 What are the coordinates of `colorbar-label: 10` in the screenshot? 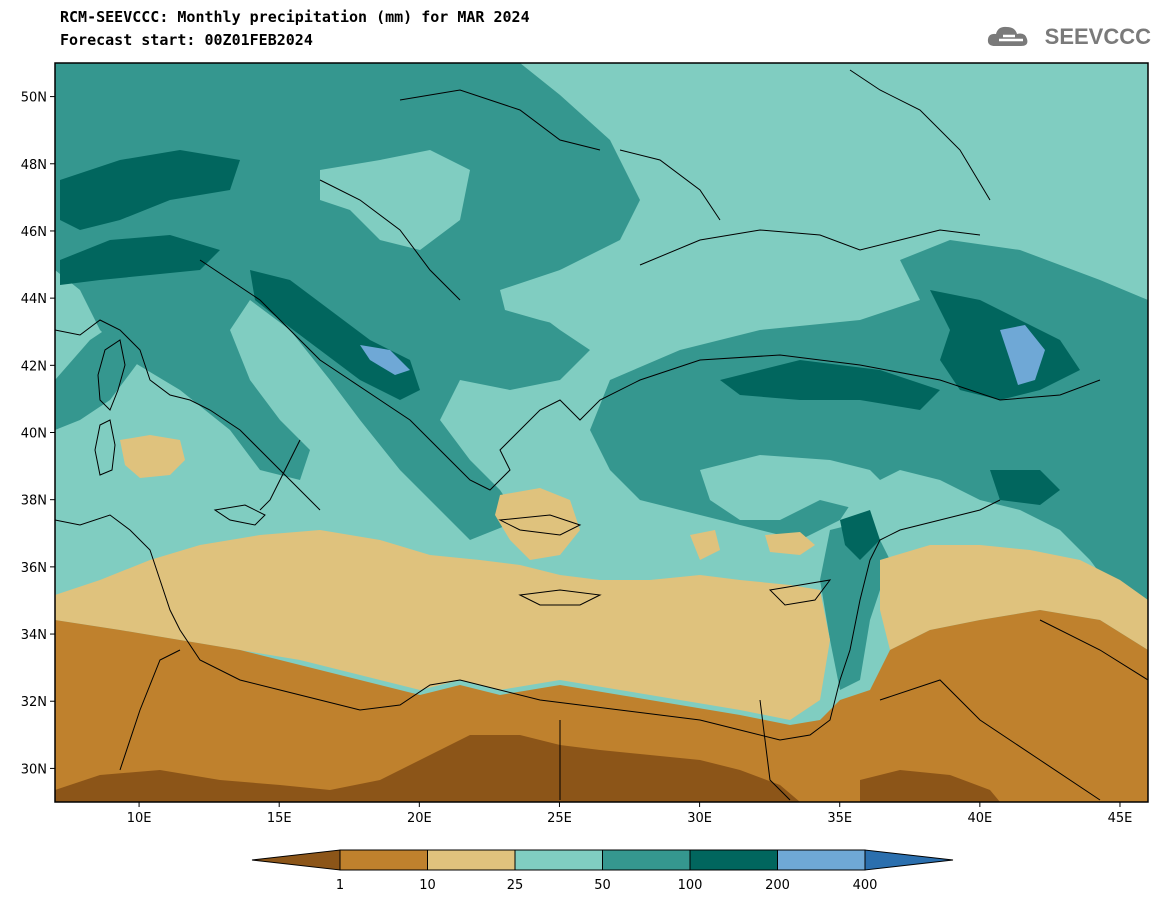 It's located at (427, 885).